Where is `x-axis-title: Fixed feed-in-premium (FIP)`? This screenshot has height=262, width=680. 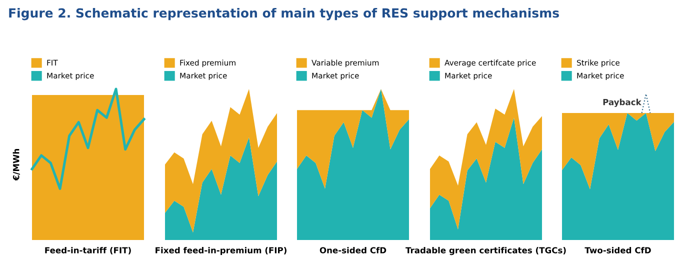 x-axis-title: Fixed feed-in-premium (FIP) is located at coordinates (221, 251).